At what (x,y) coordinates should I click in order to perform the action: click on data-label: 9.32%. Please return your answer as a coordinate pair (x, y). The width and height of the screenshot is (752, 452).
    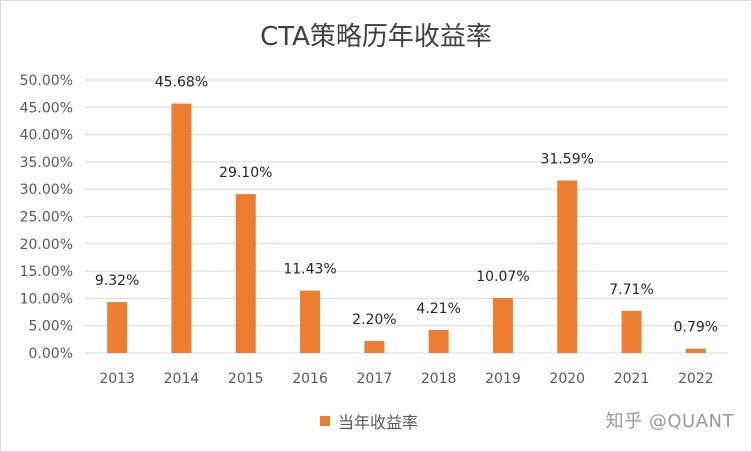
    Looking at the image, I should click on (117, 281).